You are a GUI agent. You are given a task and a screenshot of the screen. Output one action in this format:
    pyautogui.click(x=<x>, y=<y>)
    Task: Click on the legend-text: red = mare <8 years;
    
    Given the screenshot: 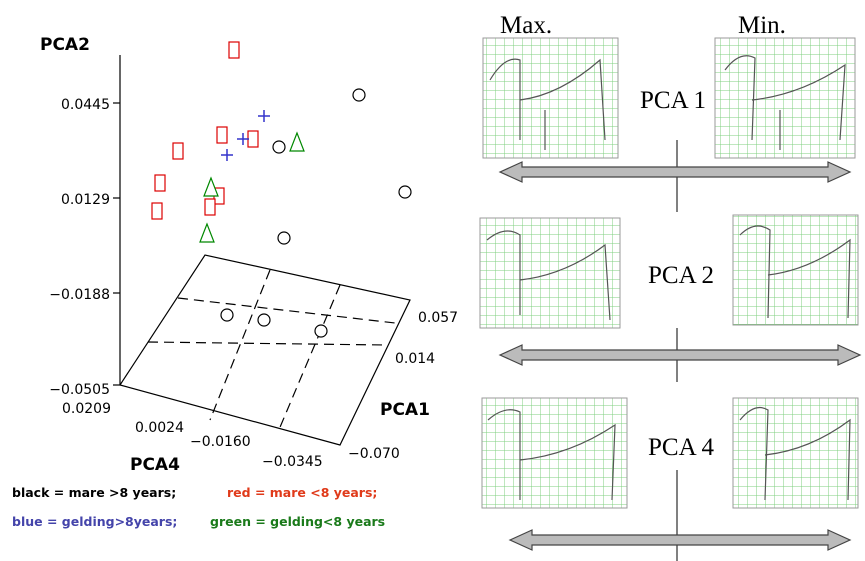 What is the action you would take?
    pyautogui.click(x=302, y=492)
    